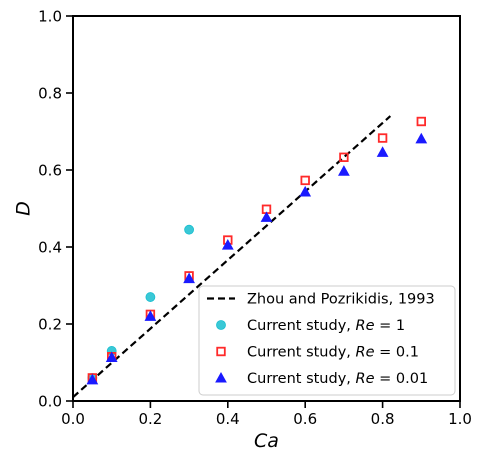 This screenshot has width=483, height=462. What do you see at coordinates (50, 325) in the screenshot?
I see `y-tick-label: 0.2` at bounding box center [50, 325].